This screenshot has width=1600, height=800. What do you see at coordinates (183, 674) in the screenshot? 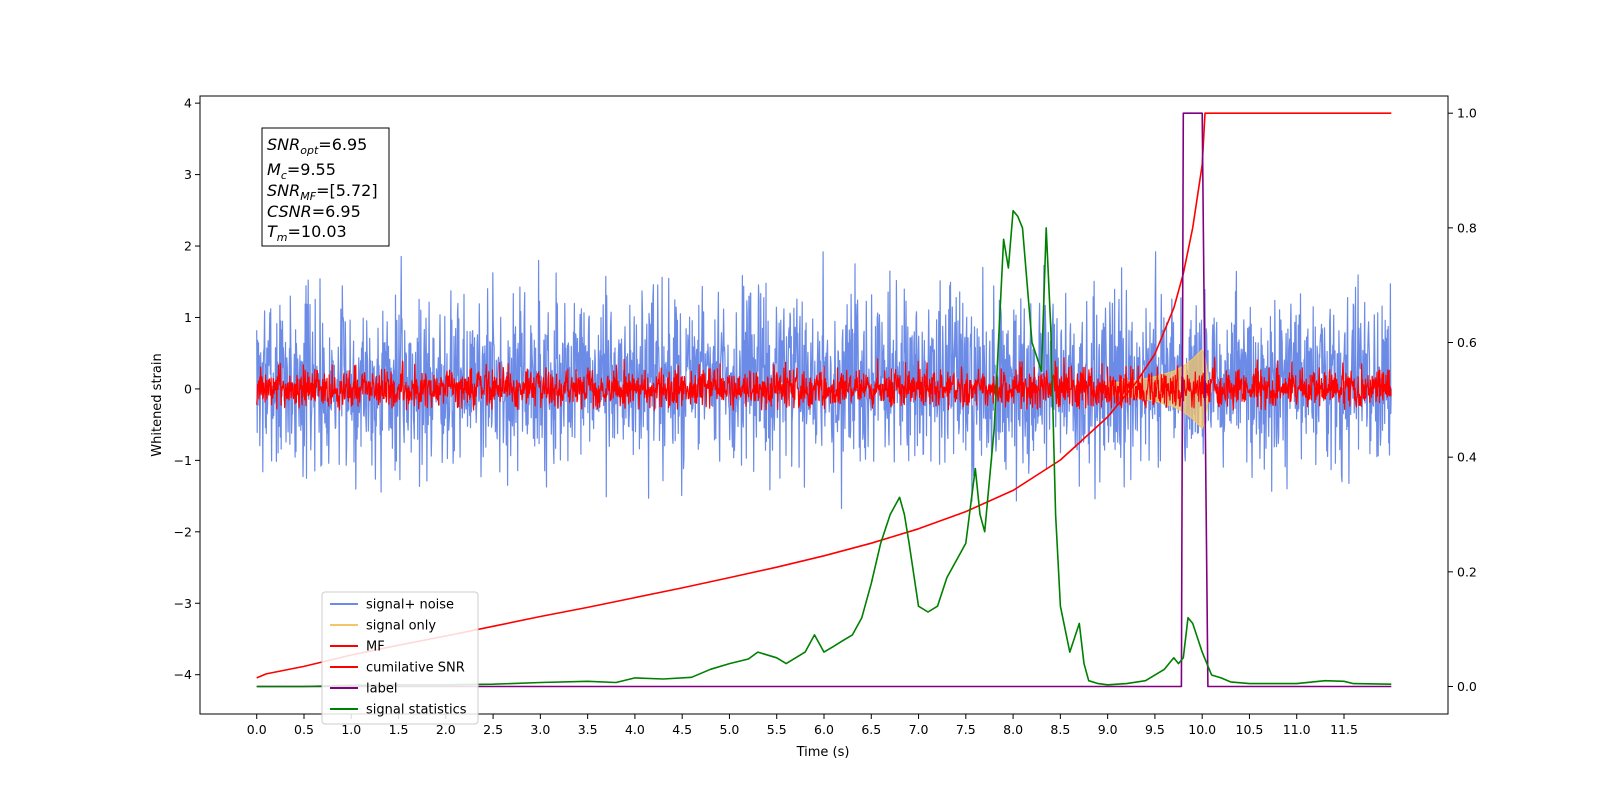
I see `y-tick-label: −4` at bounding box center [183, 674].